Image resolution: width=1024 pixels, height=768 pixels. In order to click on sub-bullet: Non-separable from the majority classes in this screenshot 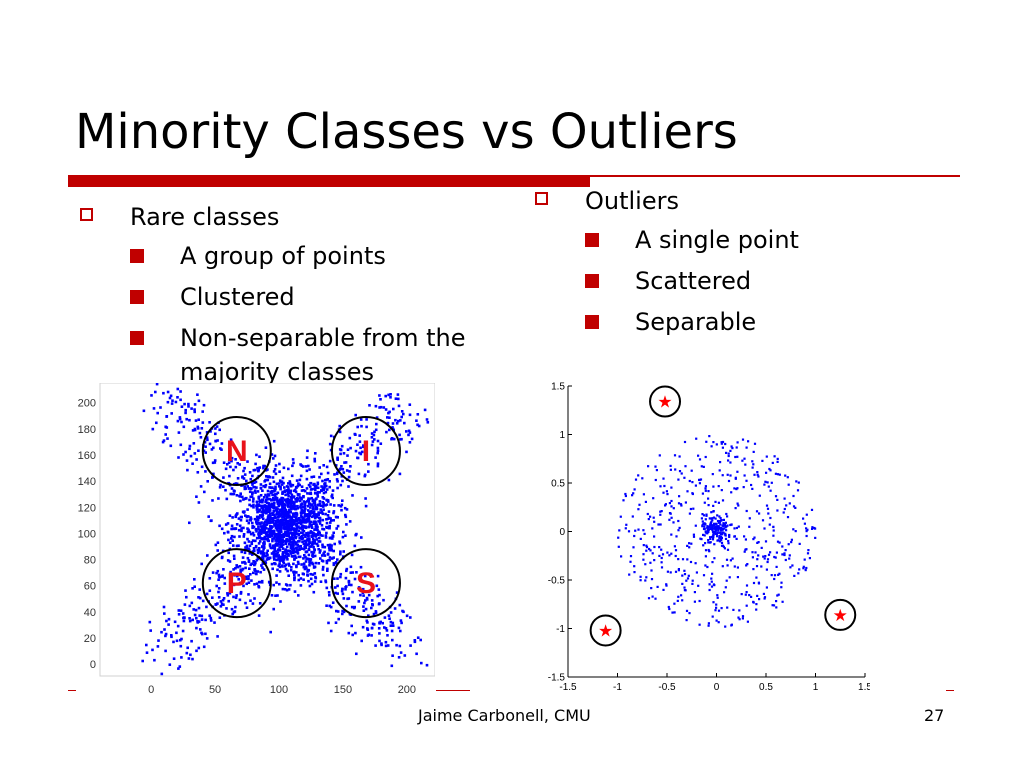, I will do `click(330, 355)`.